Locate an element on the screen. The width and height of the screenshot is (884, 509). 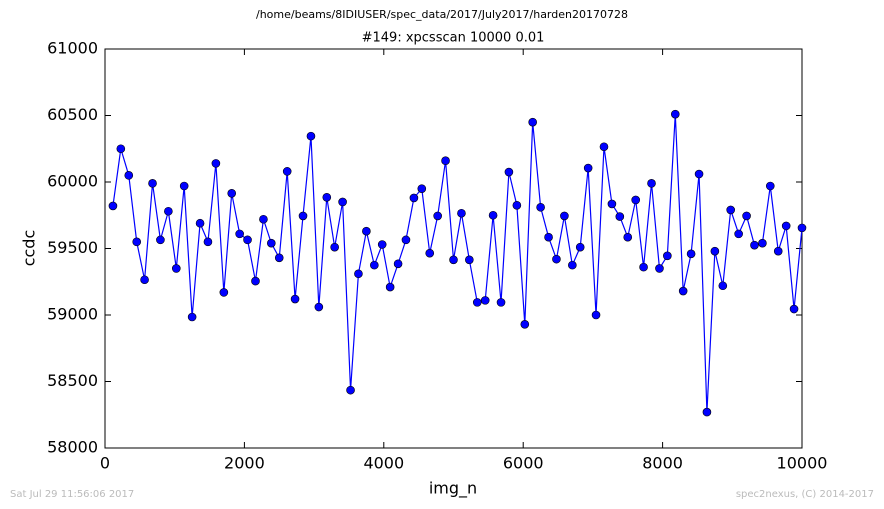
x-tick-label: 6000 is located at coordinates (523, 463).